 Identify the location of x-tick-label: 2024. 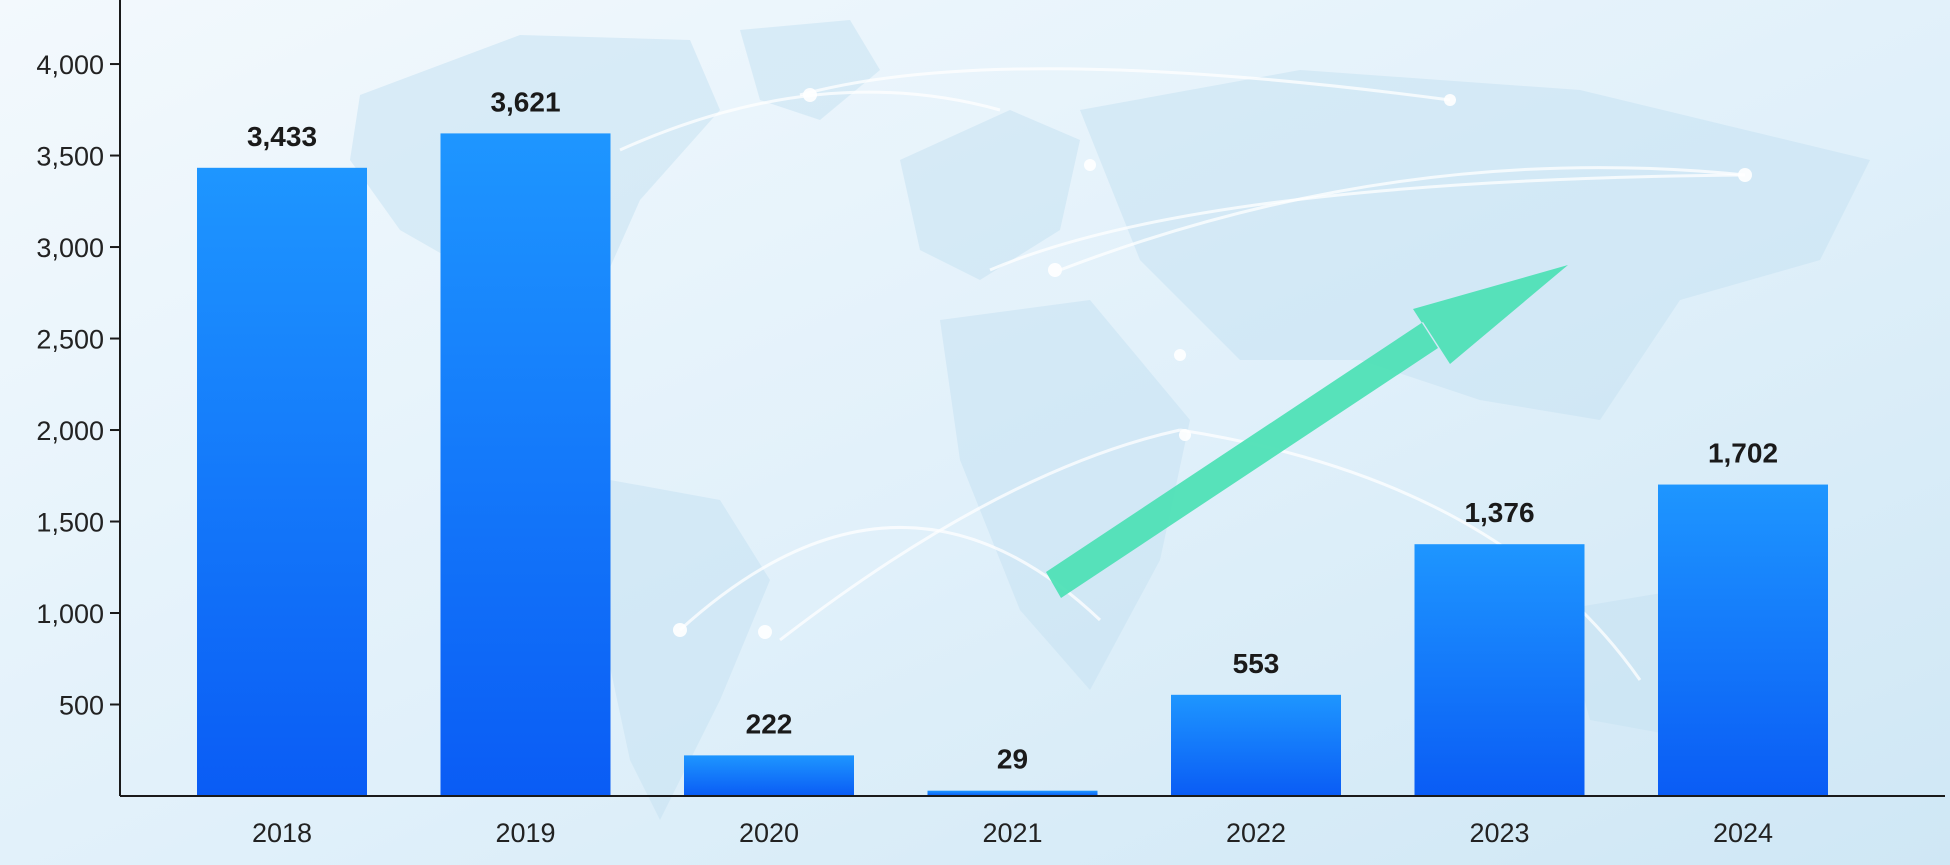
(1743, 833).